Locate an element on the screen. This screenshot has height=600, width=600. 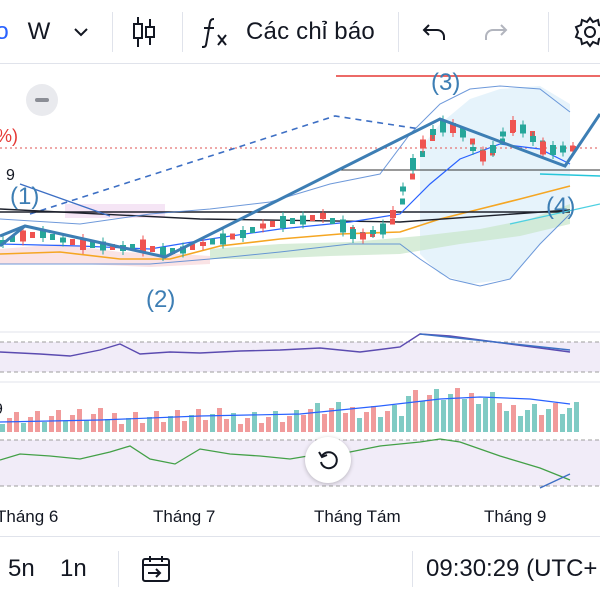
rsi-band is located at coordinates (300, 357).